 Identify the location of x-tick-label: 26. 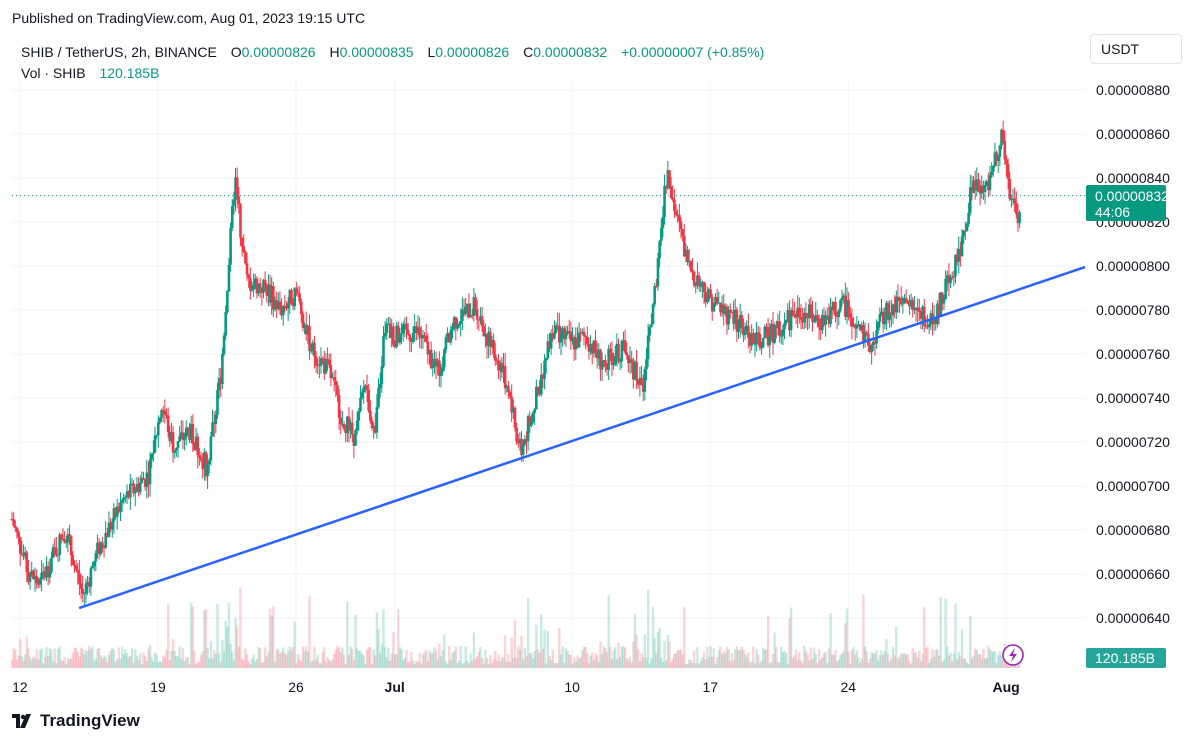
(296, 687).